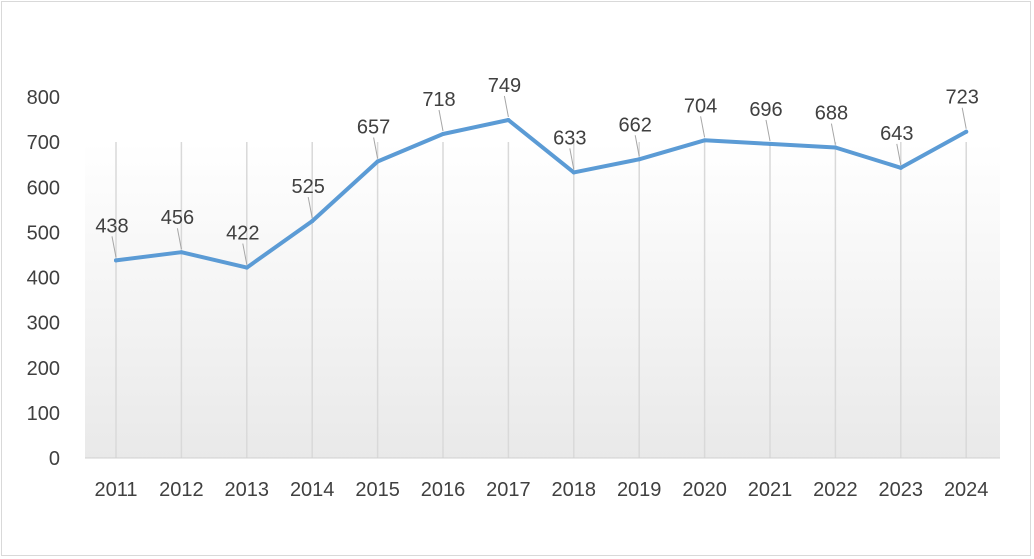 This screenshot has height=559, width=1034. What do you see at coordinates (43, 98) in the screenshot?
I see `y-tick-label: 800` at bounding box center [43, 98].